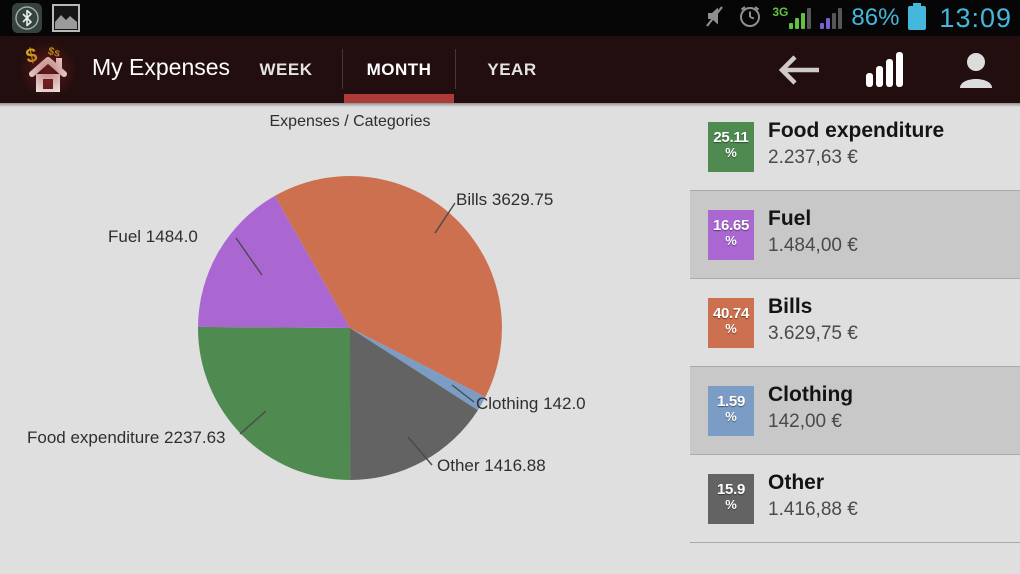 The height and width of the screenshot is (574, 1020). I want to click on home-button: $ $s, so click(48, 70).